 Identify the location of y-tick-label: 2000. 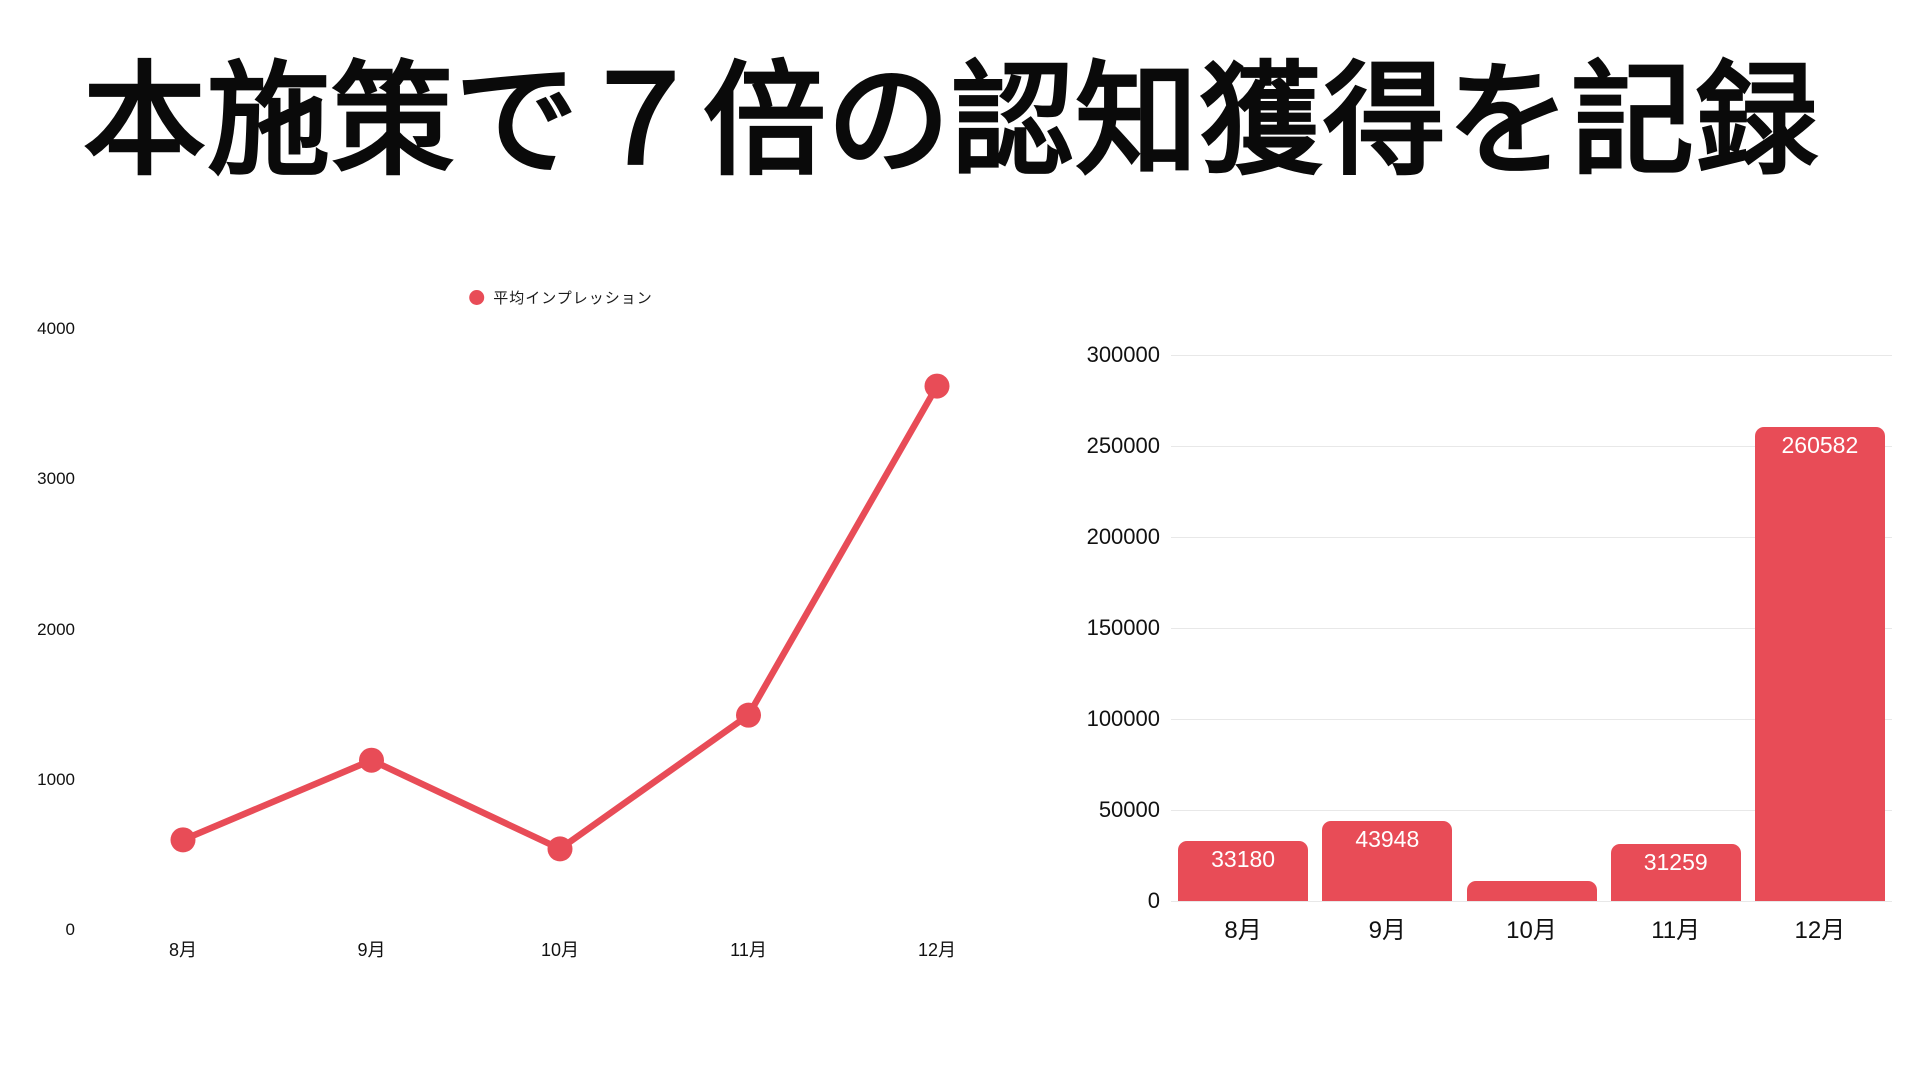
(56, 629).